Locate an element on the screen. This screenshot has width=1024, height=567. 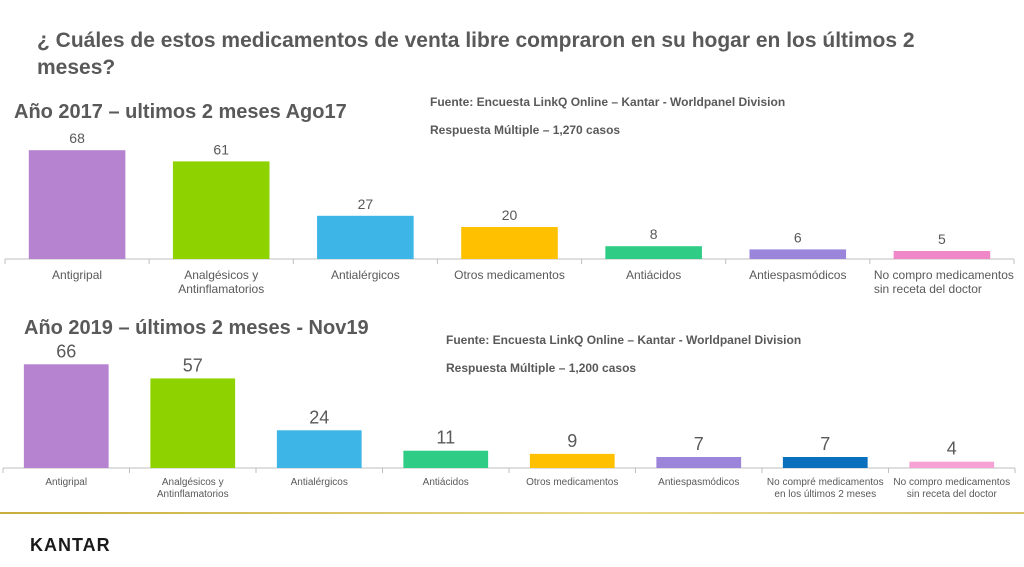
category-label-4: Antiácidos is located at coordinates (445, 482).